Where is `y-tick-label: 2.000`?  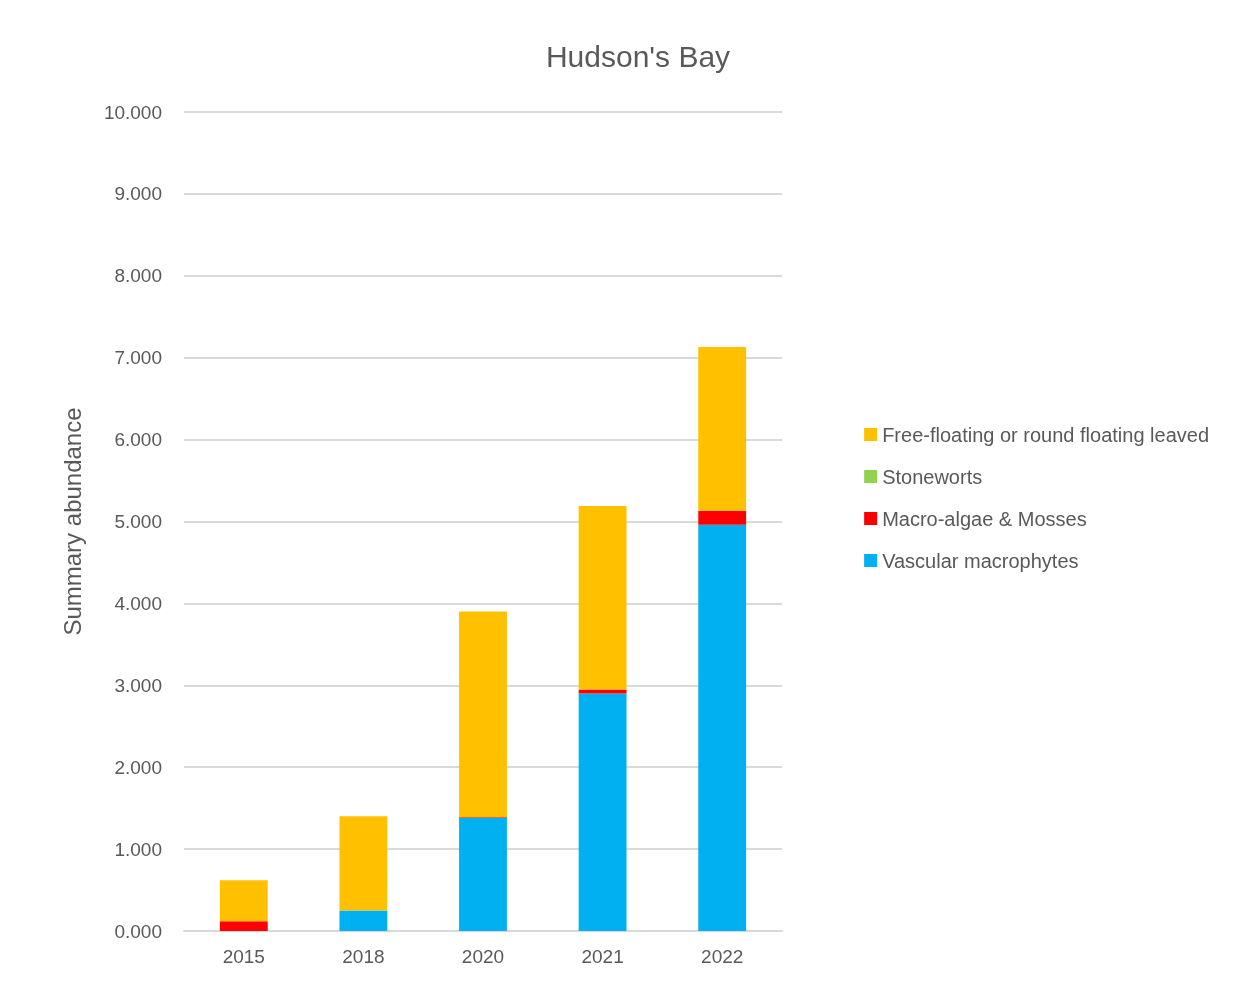 y-tick-label: 2.000 is located at coordinates (138, 767).